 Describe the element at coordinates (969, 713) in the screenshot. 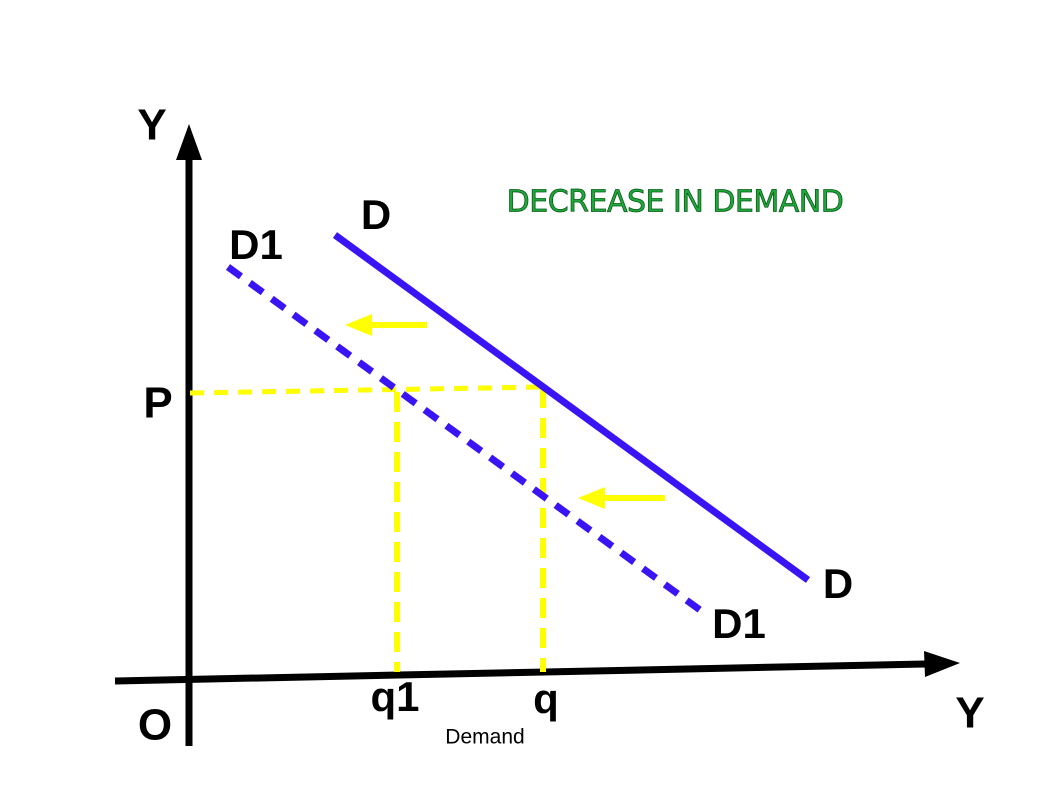

I see `x-axis-label: Y` at that location.